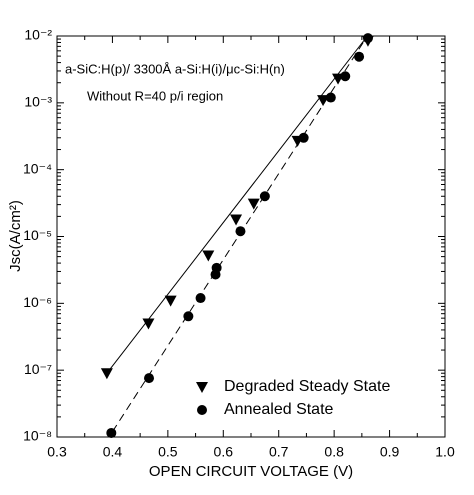 This screenshot has width=474, height=495. What do you see at coordinates (37, 235) in the screenshot?
I see `y-tick-label: 10⁻⁵` at bounding box center [37, 235].